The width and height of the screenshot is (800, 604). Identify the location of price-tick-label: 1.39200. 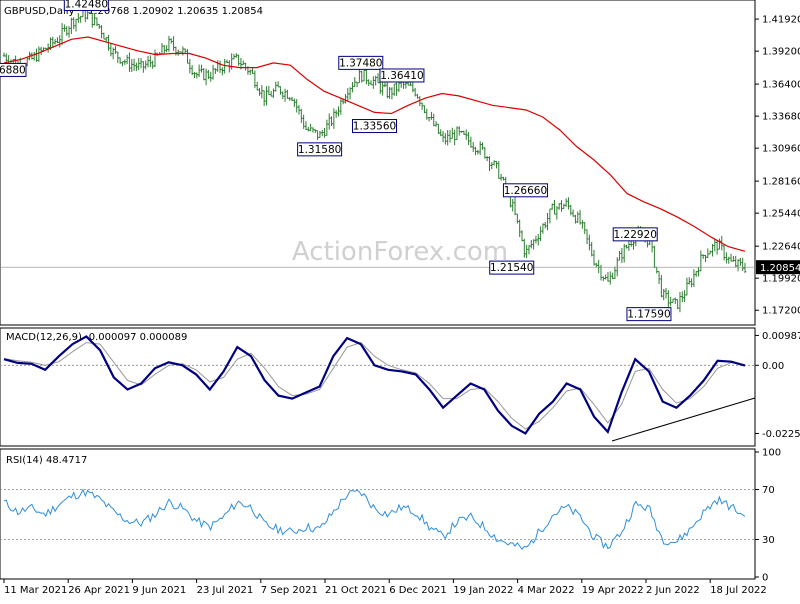
(781, 52).